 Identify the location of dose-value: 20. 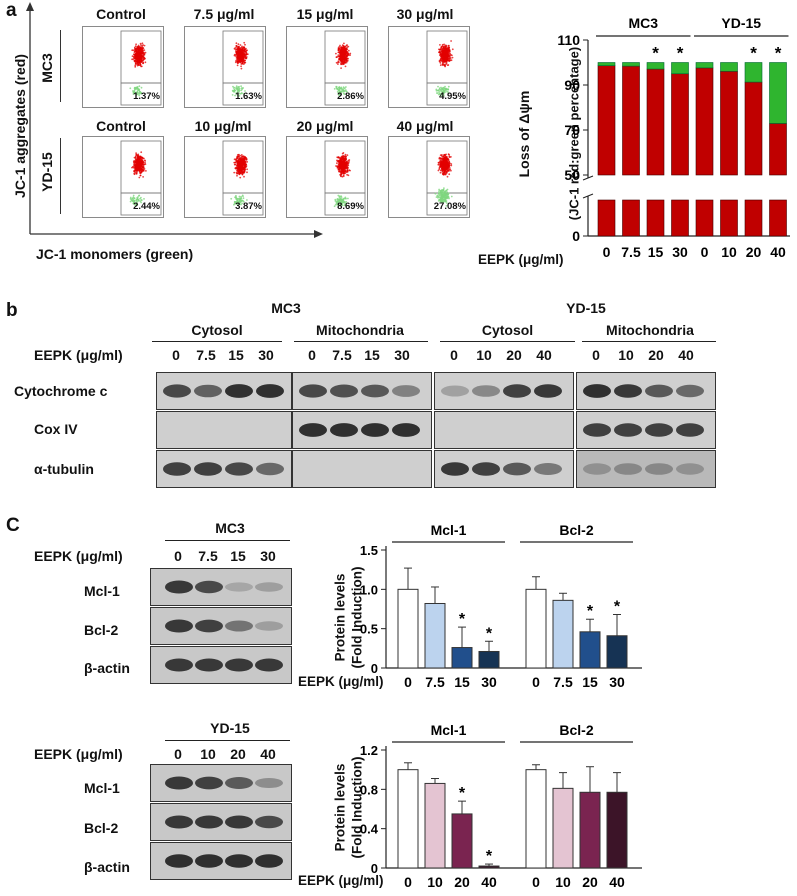
(238, 754).